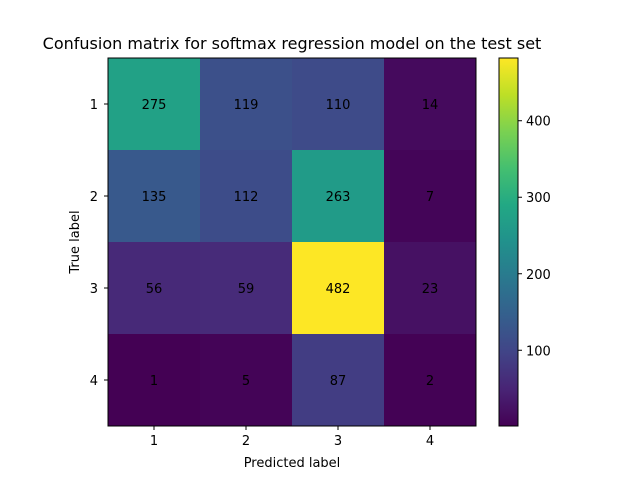 This screenshot has width=640, height=480. I want to click on cell-value-label: 14, so click(430, 105).